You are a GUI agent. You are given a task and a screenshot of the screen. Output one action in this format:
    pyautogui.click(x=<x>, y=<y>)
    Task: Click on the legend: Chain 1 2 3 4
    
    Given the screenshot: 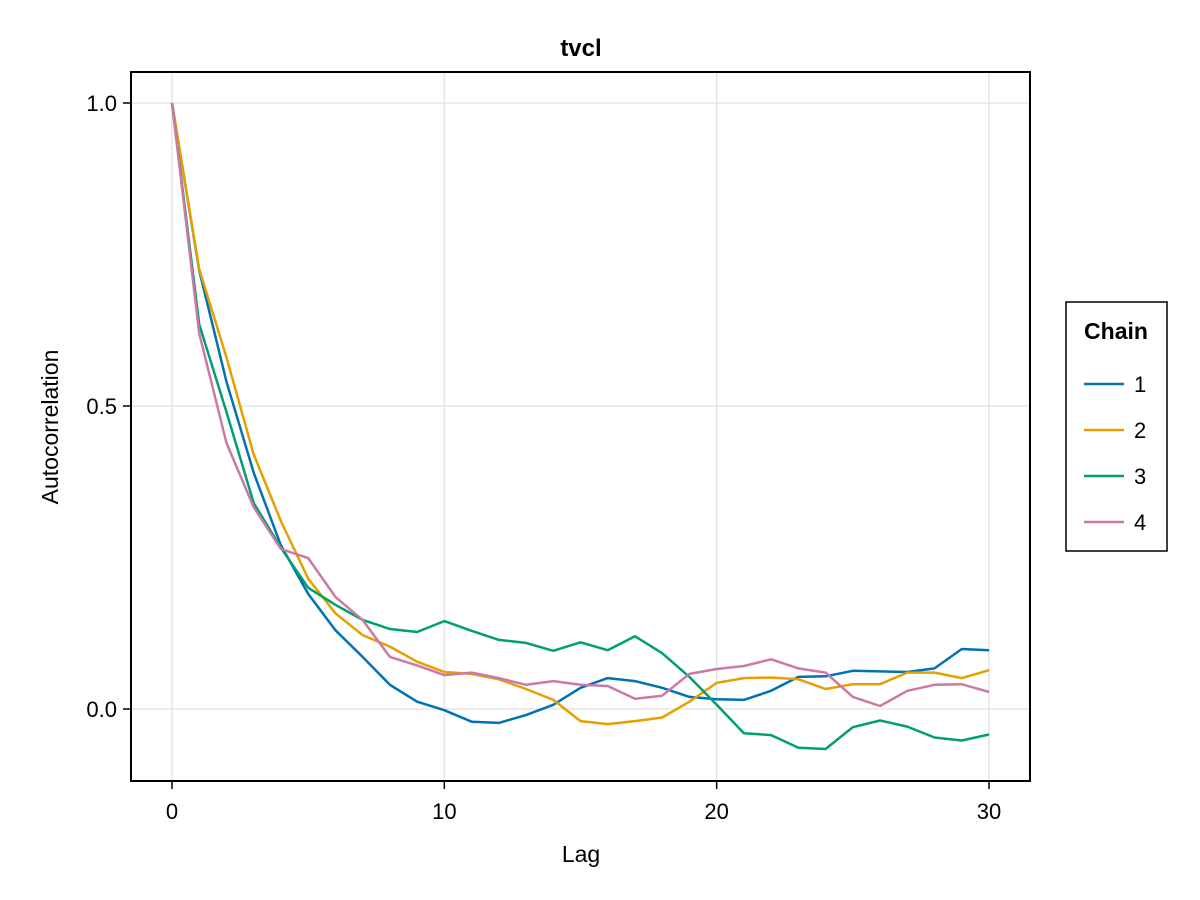 What is the action you would take?
    pyautogui.click(x=1116, y=426)
    